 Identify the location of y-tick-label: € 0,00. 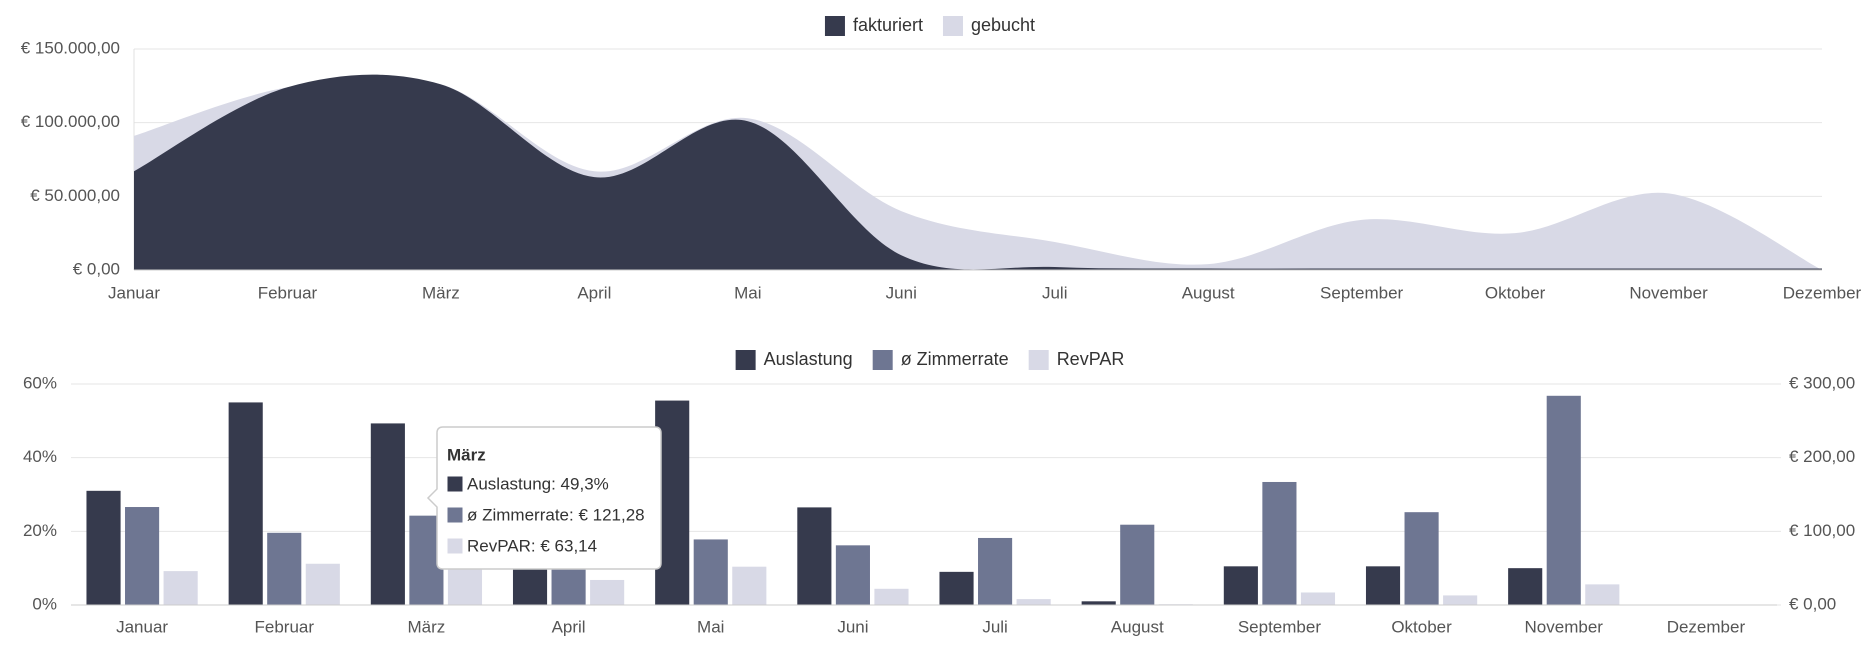
(96, 268).